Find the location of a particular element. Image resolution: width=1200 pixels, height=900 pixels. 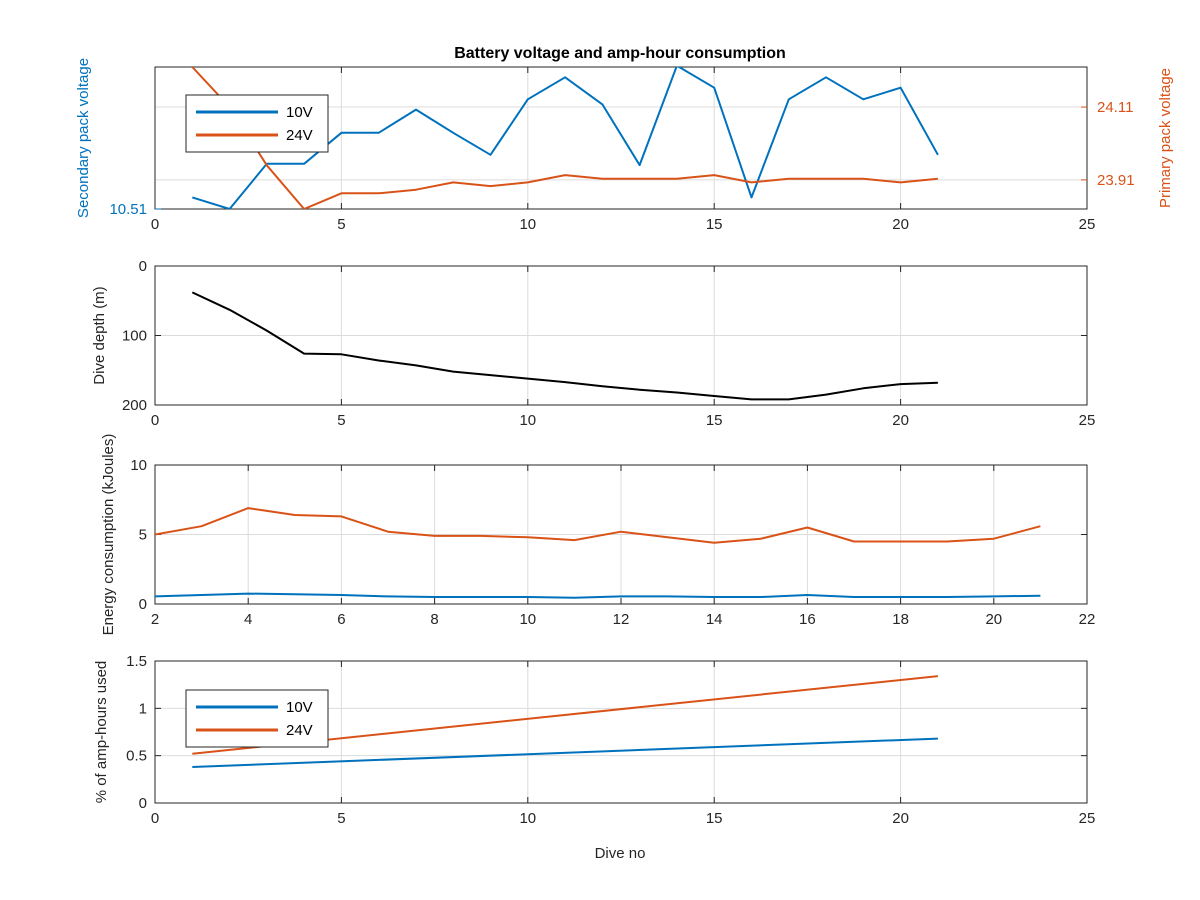

x-tick-label-amphours-0: 0 is located at coordinates (155, 818).